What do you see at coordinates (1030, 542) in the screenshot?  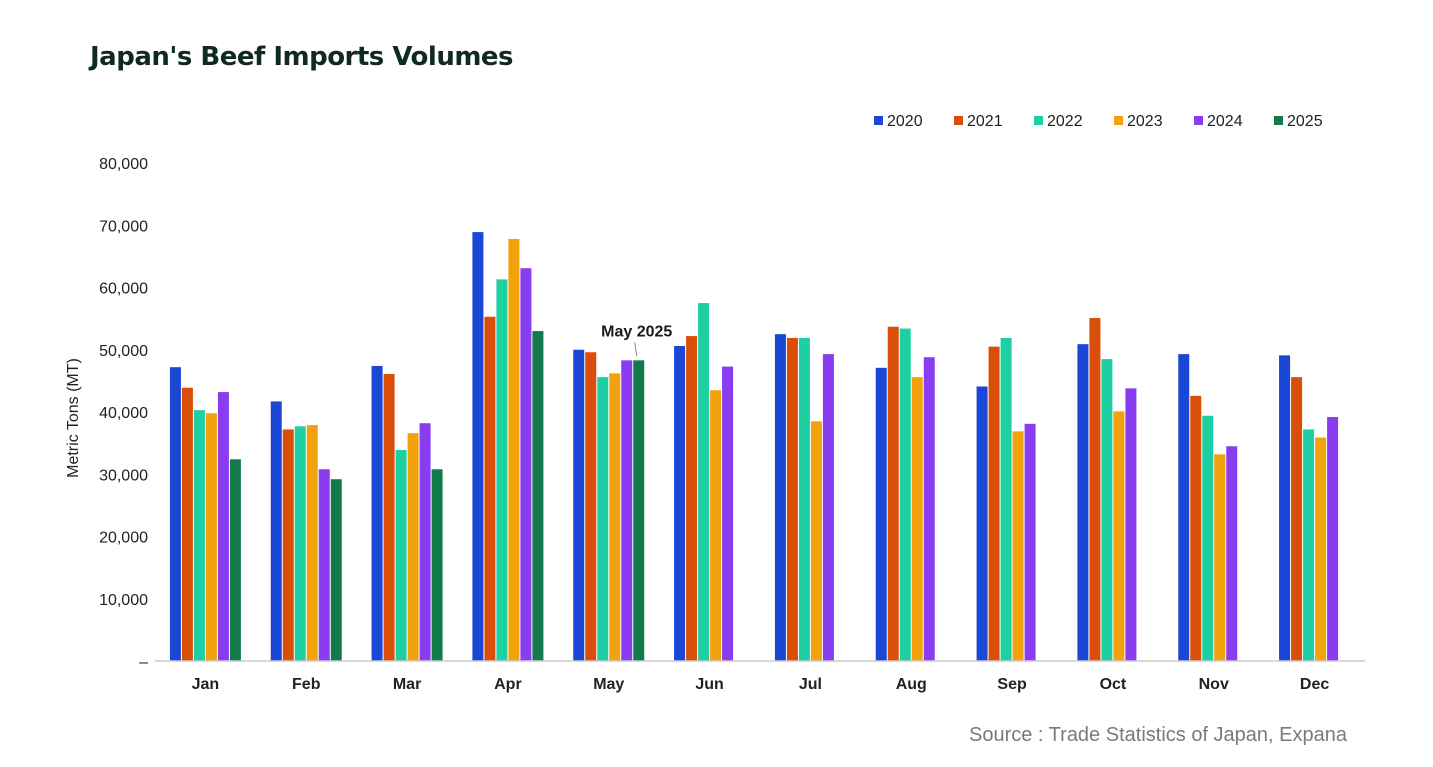 I see `bar-2024-sep` at bounding box center [1030, 542].